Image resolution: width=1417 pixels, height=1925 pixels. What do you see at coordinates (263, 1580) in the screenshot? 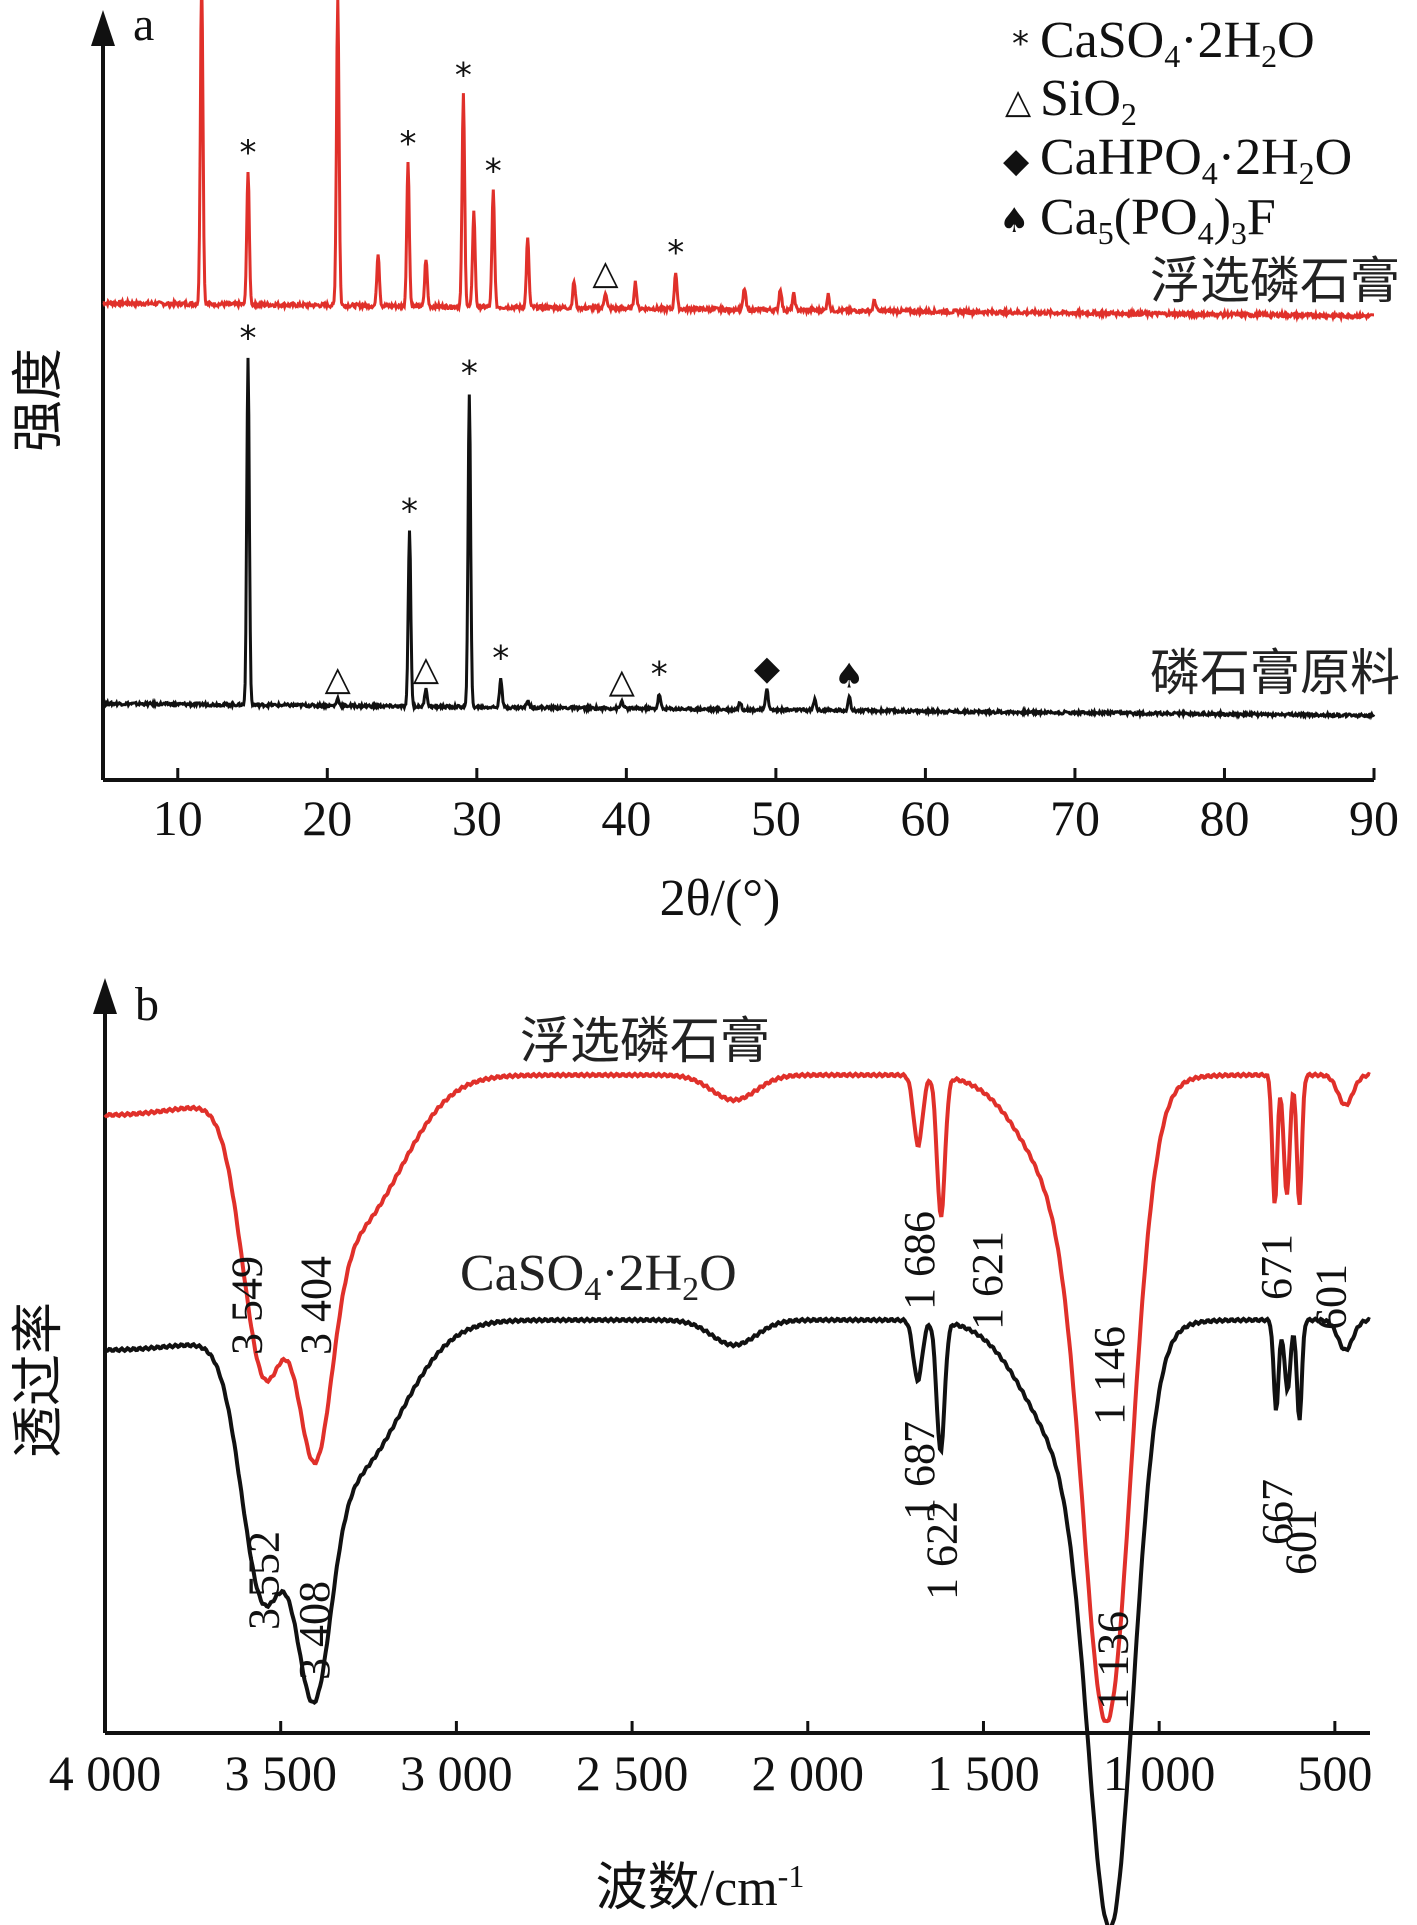
I see `band-label: 3 552` at bounding box center [263, 1580].